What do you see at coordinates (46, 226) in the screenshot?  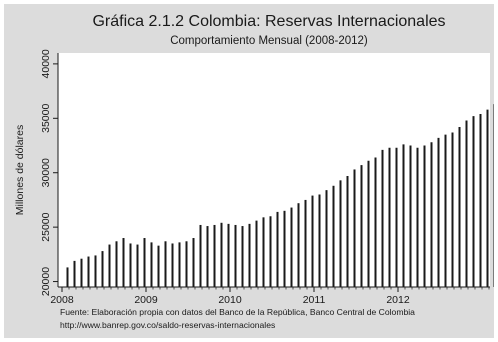 I see `y-tick-label: 25000` at bounding box center [46, 226].